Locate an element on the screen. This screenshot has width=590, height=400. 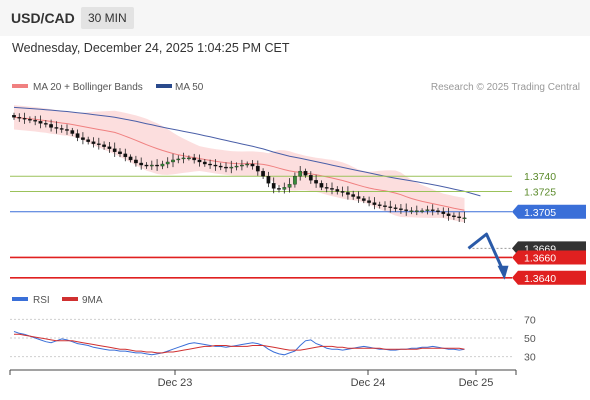
legend-rsi-ma-label: 9MA is located at coordinates (92, 300).